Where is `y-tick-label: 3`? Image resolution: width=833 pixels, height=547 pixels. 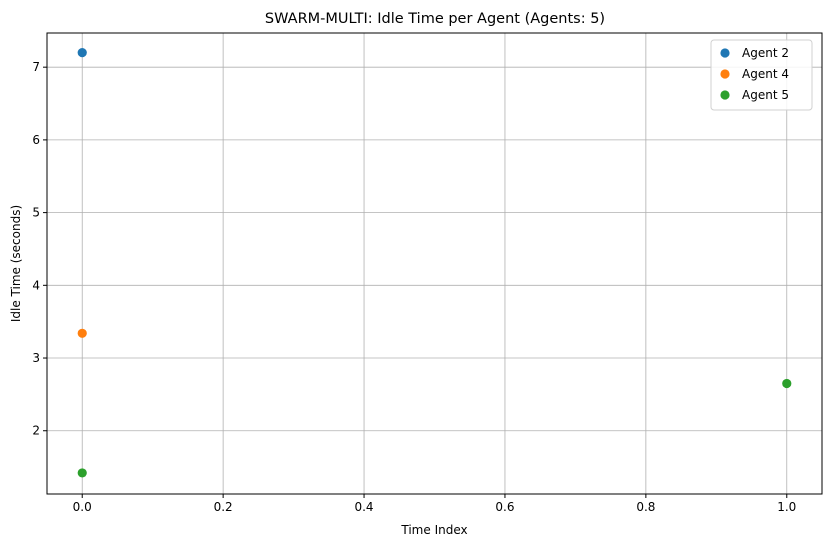
y-tick-label: 3 is located at coordinates (36, 358).